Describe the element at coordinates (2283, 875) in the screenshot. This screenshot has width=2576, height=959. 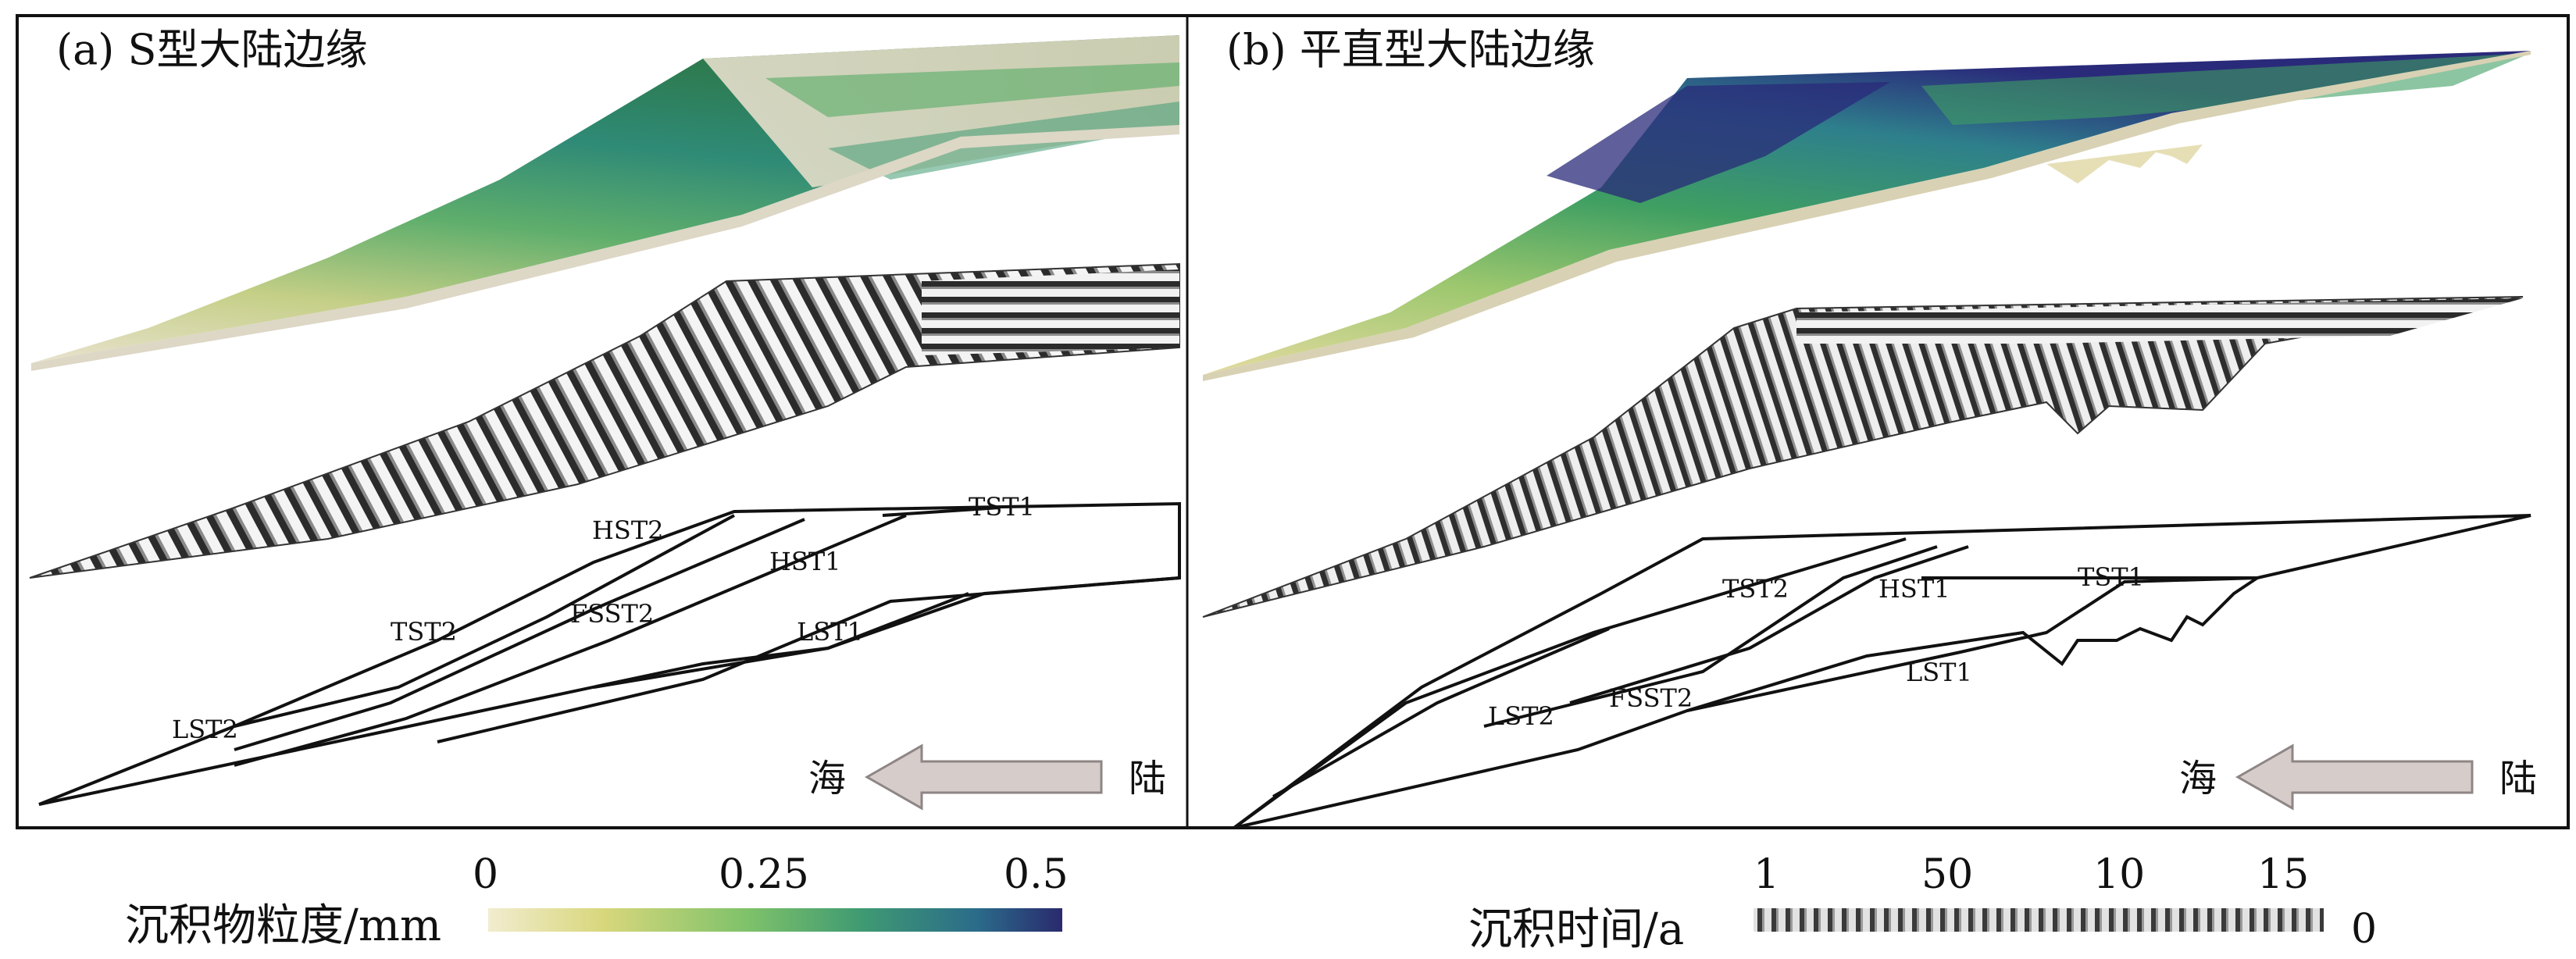
I see `time-tick-15: 15` at that location.